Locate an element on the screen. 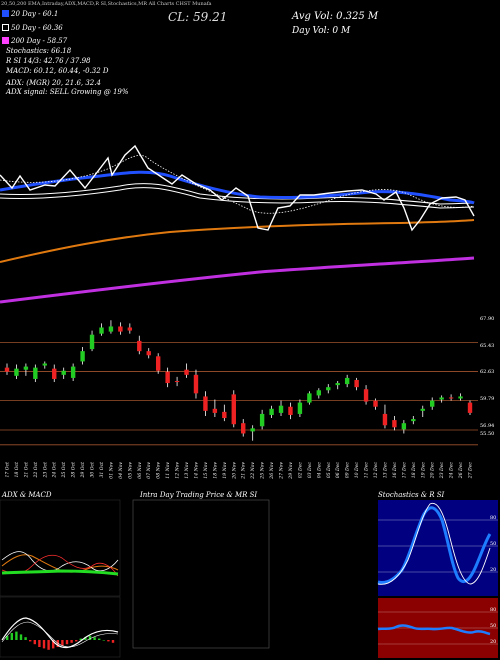  date-tick-label: 26 Dec is located at coordinates (461, 471).